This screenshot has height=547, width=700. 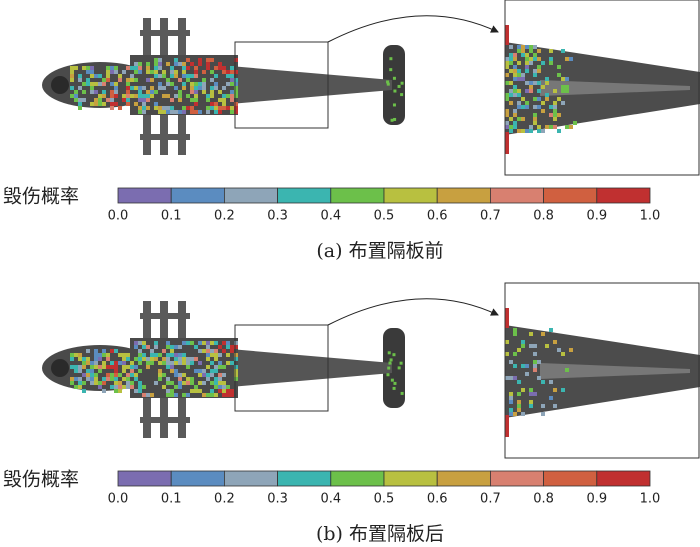 I want to click on colorbar-tick: 1.0, so click(x=650, y=216).